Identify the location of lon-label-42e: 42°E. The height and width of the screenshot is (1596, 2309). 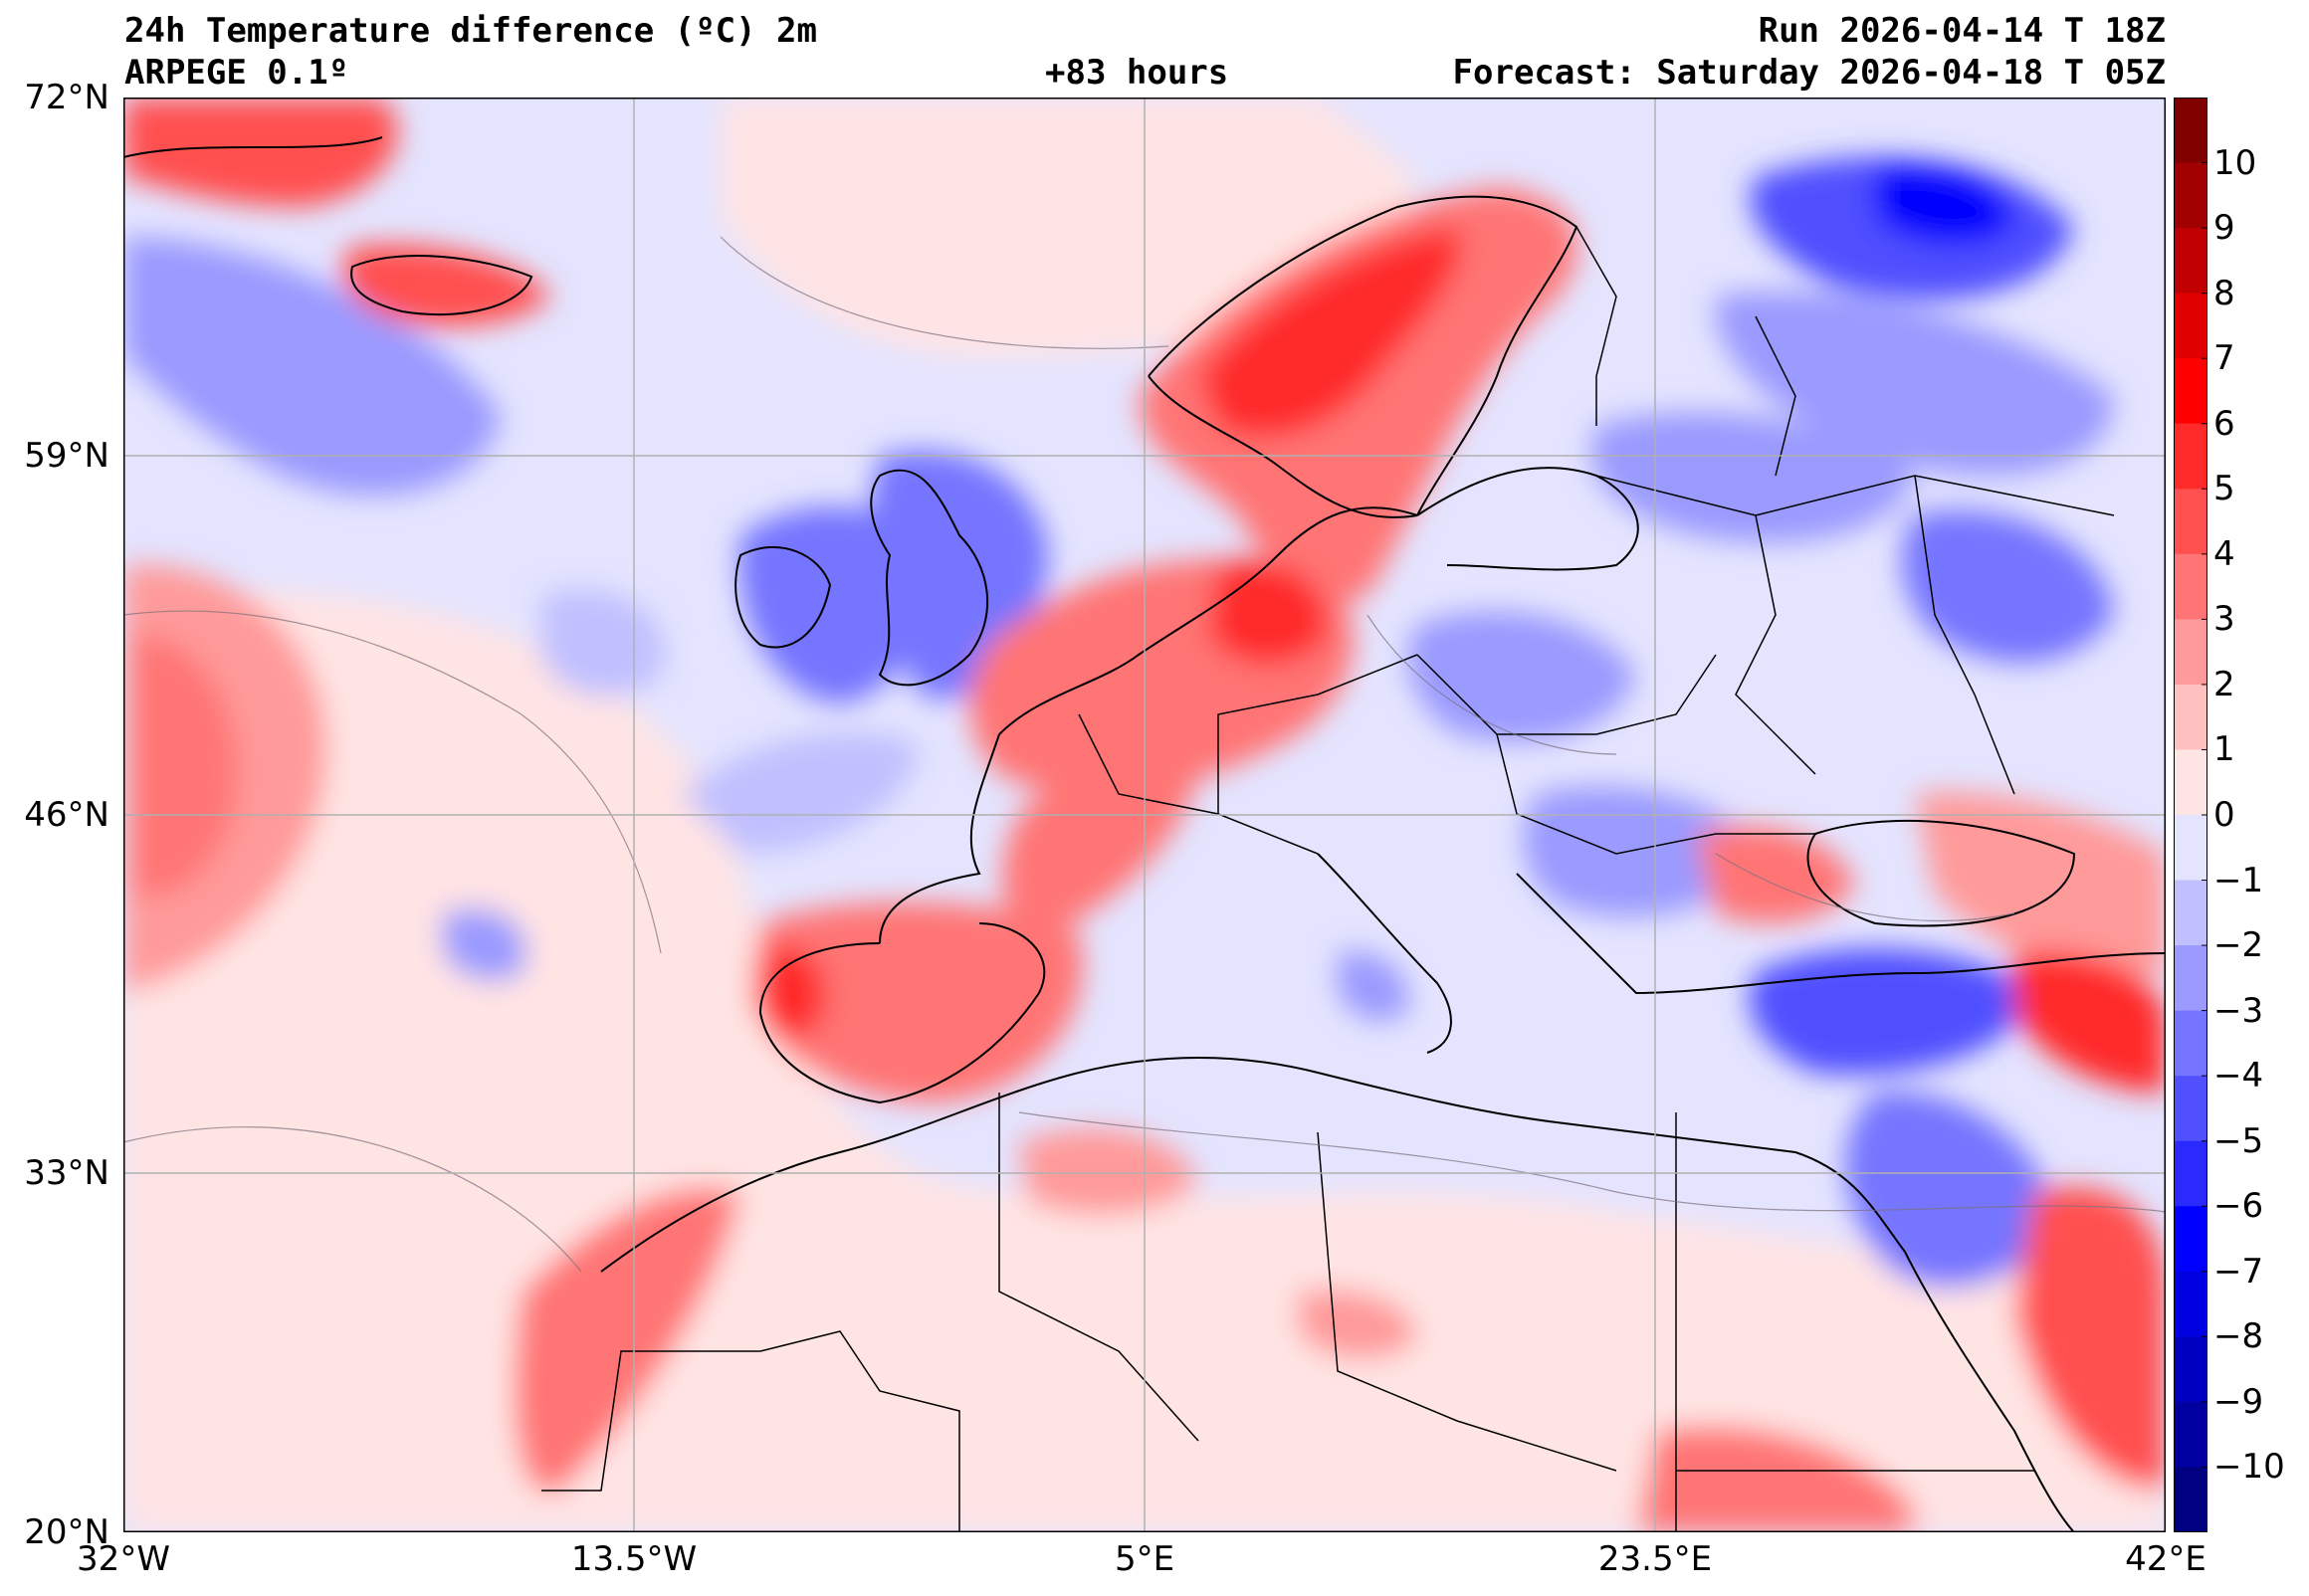
(2166, 1559).